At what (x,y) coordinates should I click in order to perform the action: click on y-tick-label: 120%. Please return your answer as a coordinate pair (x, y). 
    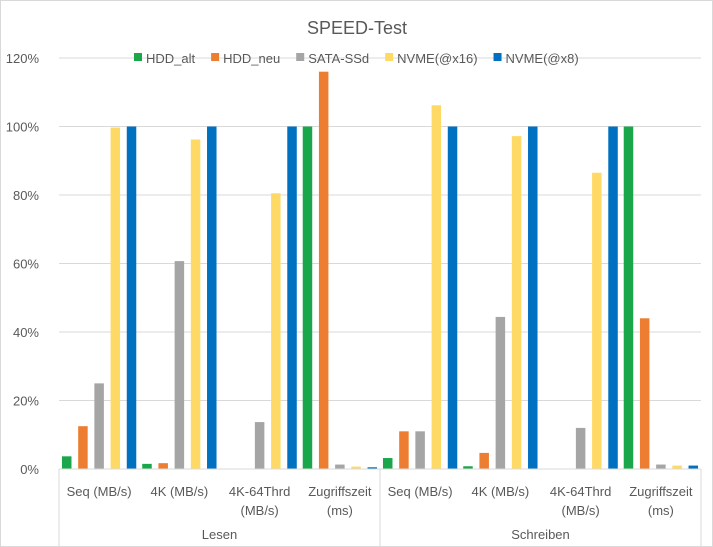
    Looking at the image, I should click on (23, 58).